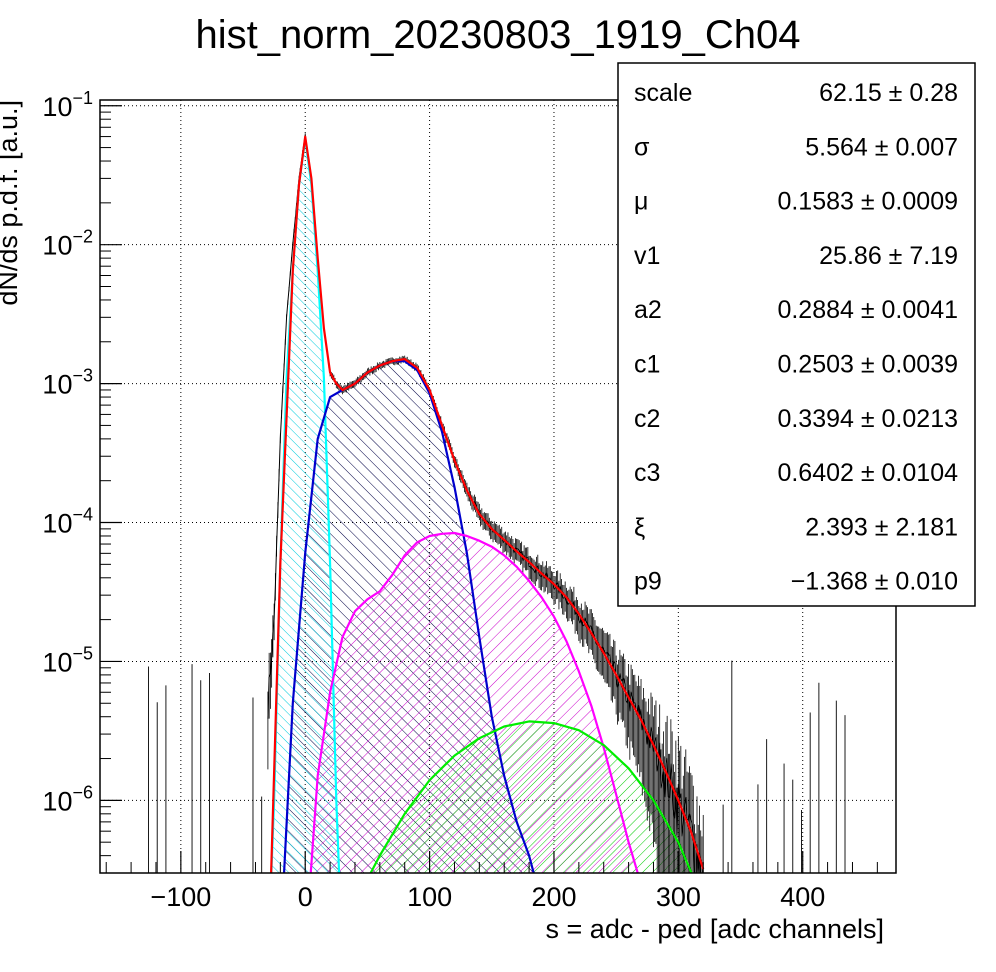 The width and height of the screenshot is (996, 972). I want to click on fit-param-value: −1.368 ± 0.010, so click(874, 582).